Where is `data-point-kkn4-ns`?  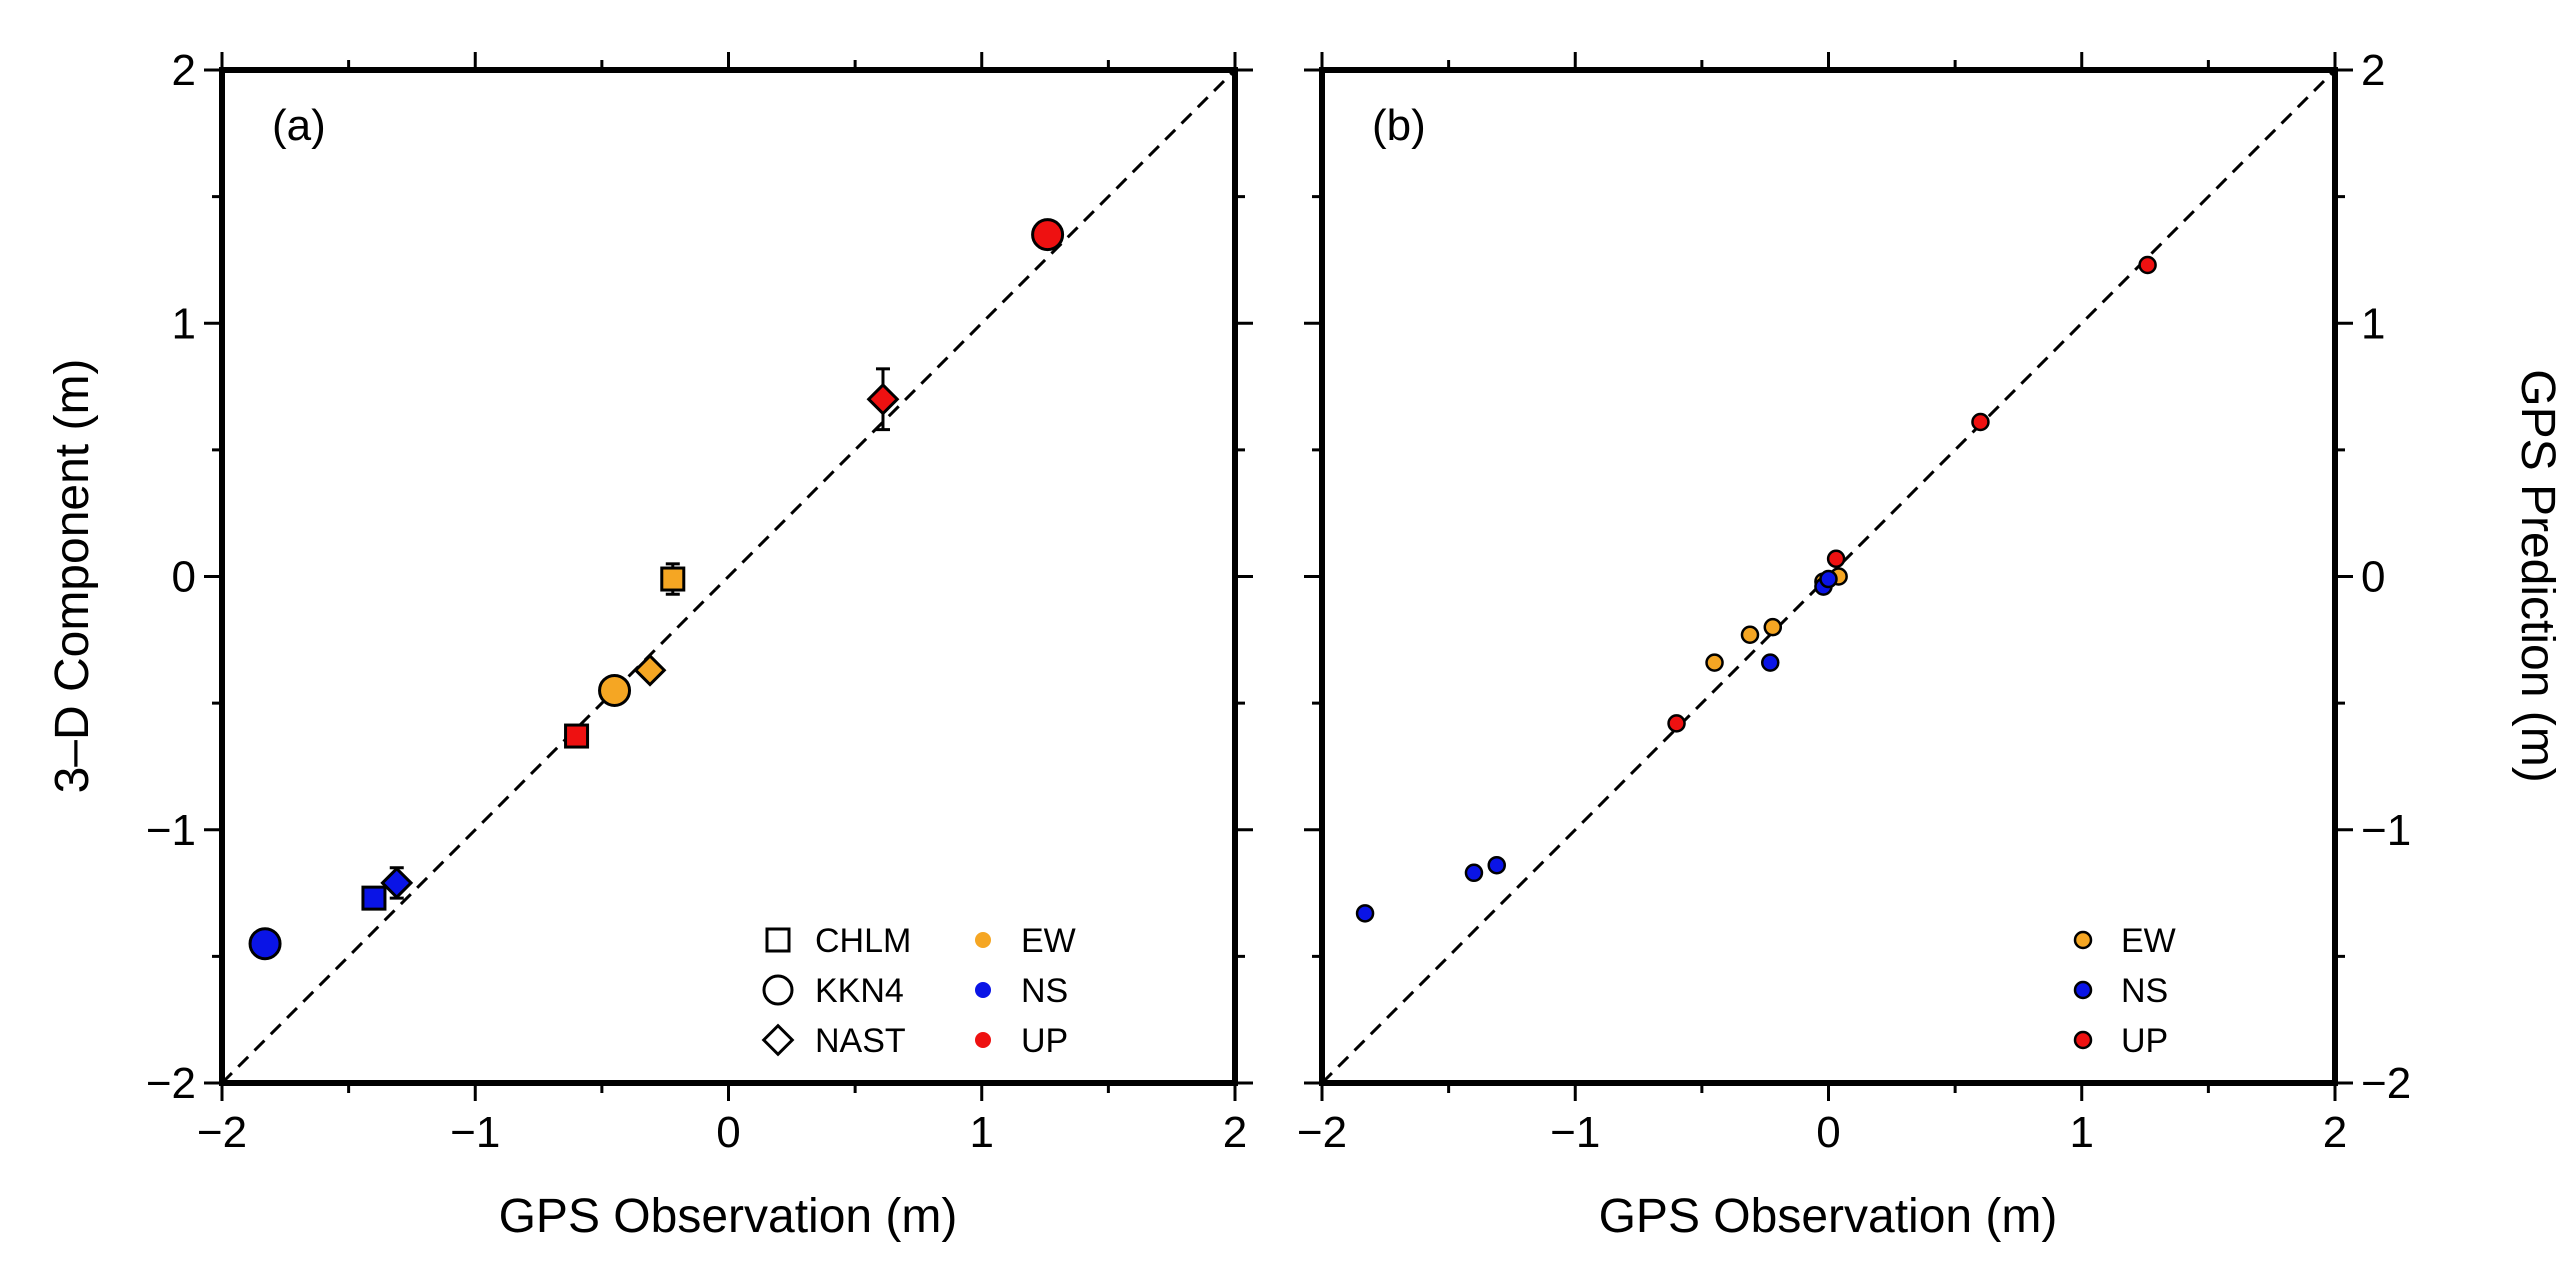 data-point-kkn4-ns is located at coordinates (265, 944).